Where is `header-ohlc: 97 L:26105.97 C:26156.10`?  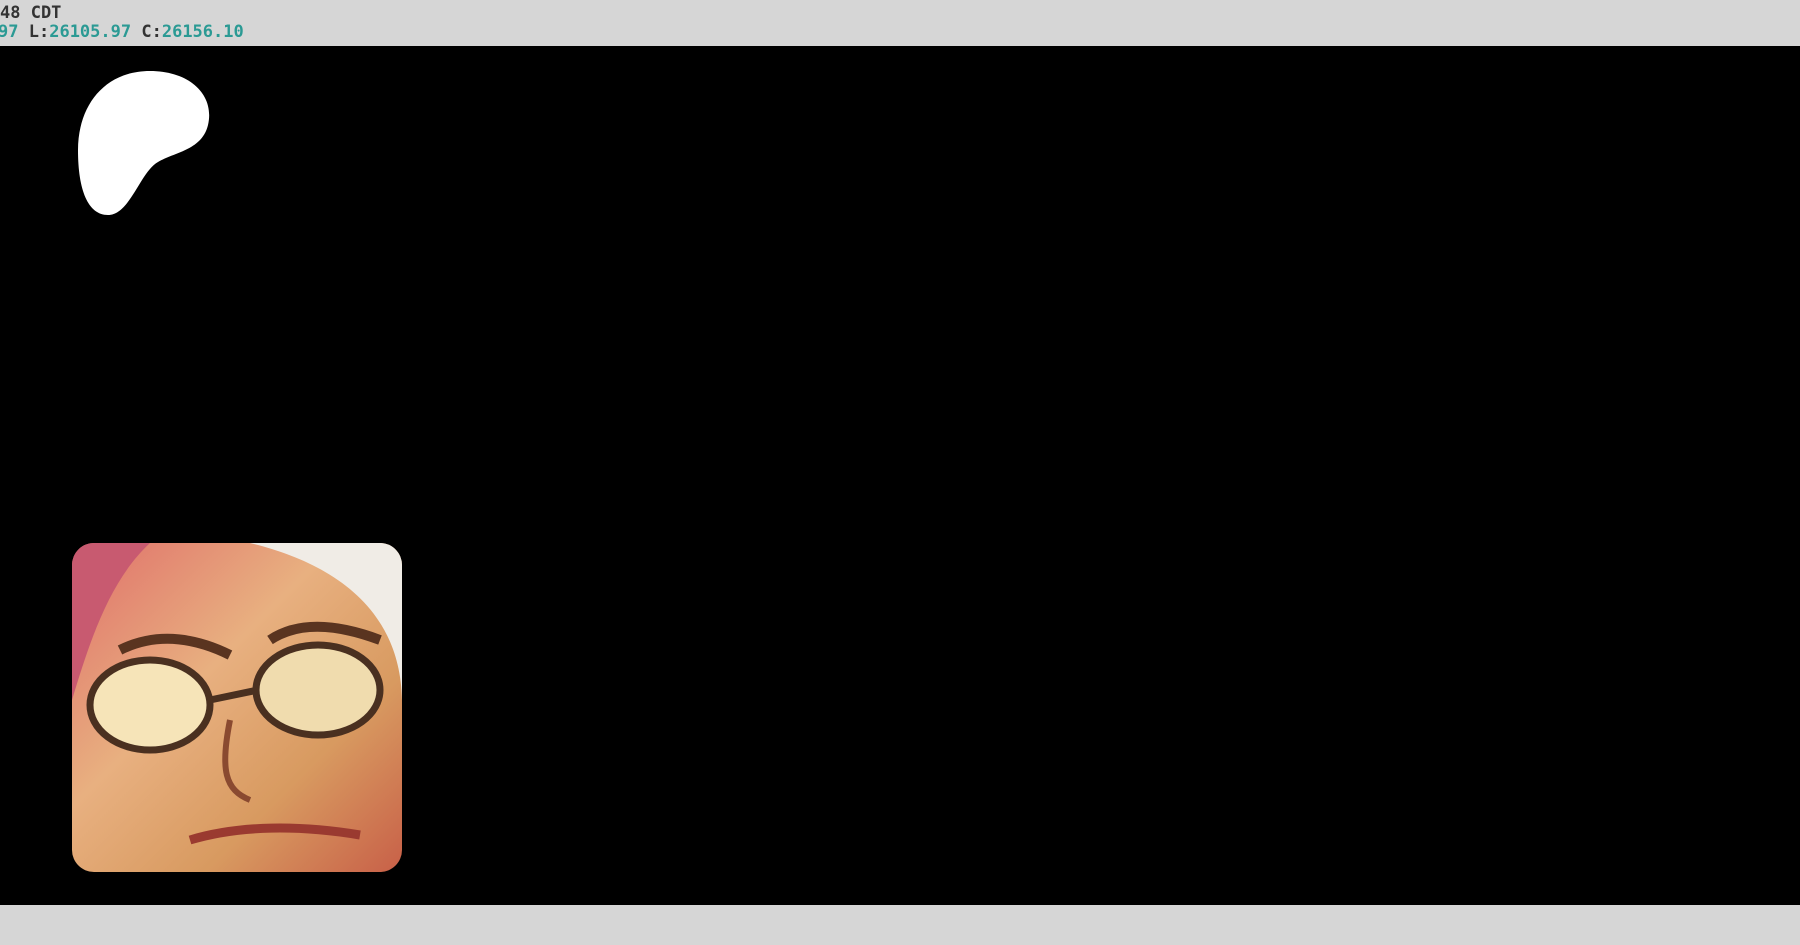 header-ohlc: 97 L:26105.97 C:26156.10 is located at coordinates (122, 32).